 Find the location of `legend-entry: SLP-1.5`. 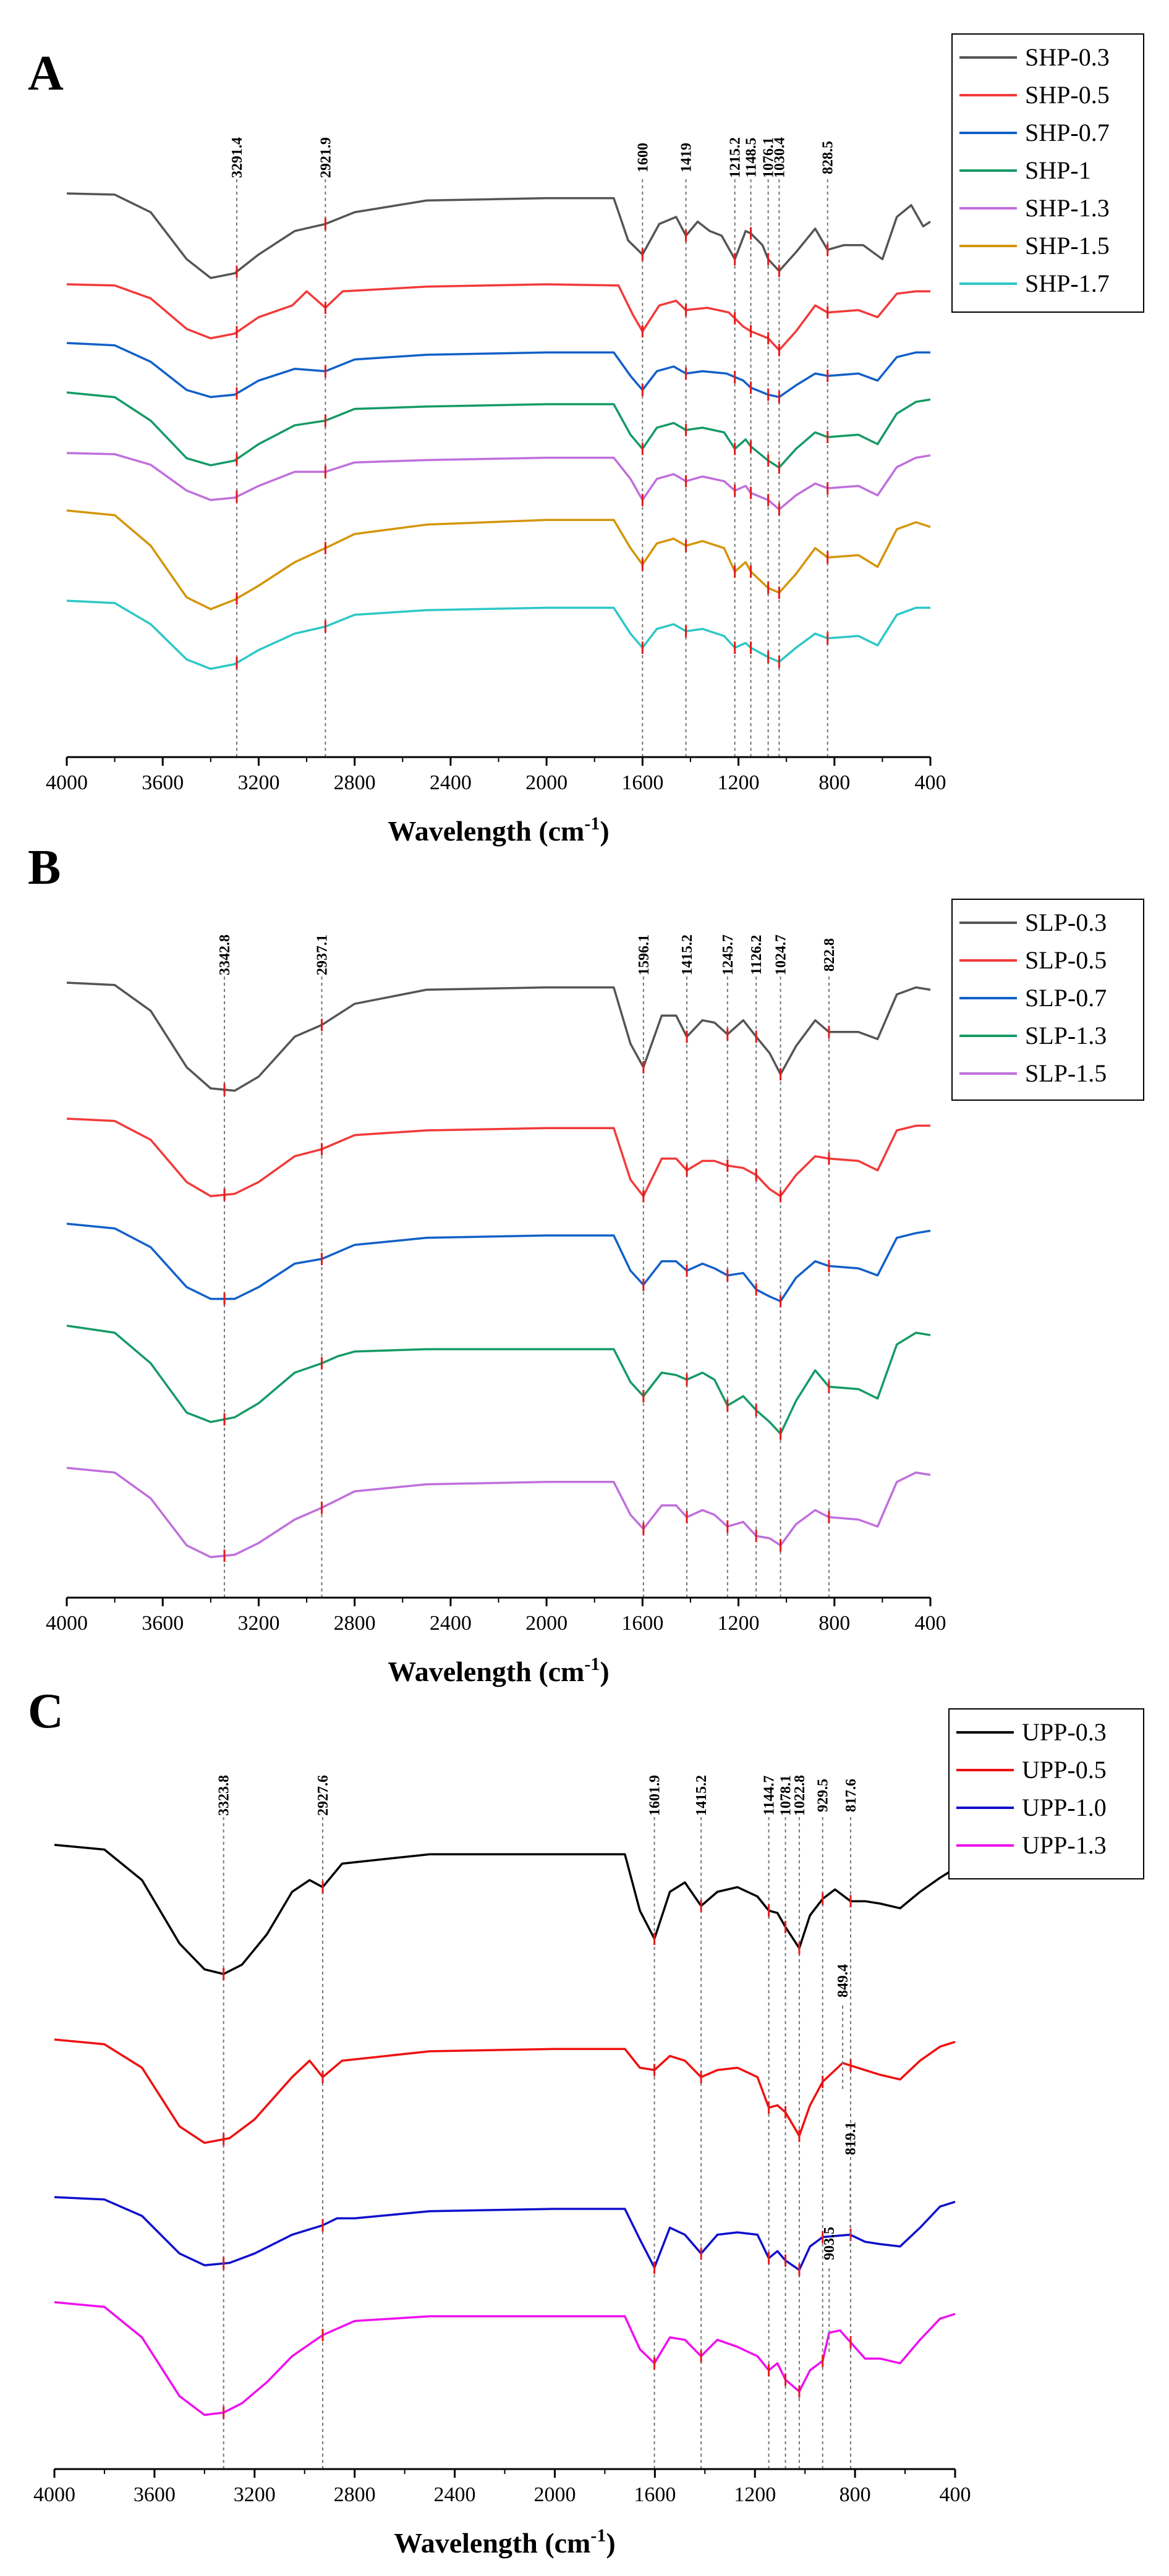

legend-entry: SLP-1.5 is located at coordinates (1066, 1073).